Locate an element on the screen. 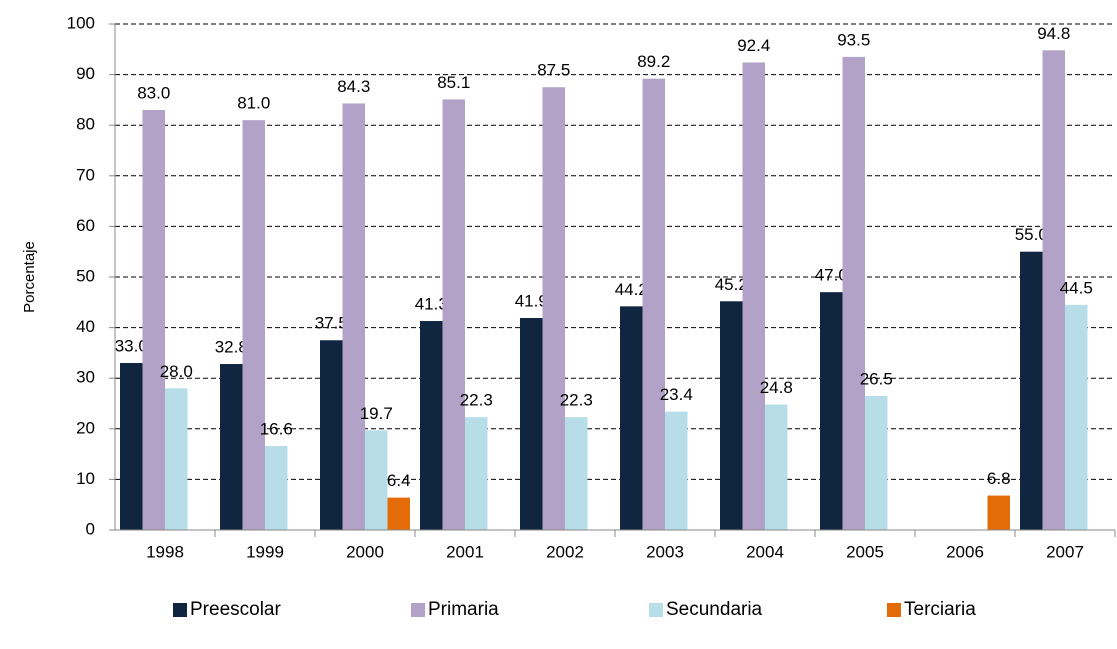 The image size is (1117, 649). y-tick-label: 50 is located at coordinates (85, 275).